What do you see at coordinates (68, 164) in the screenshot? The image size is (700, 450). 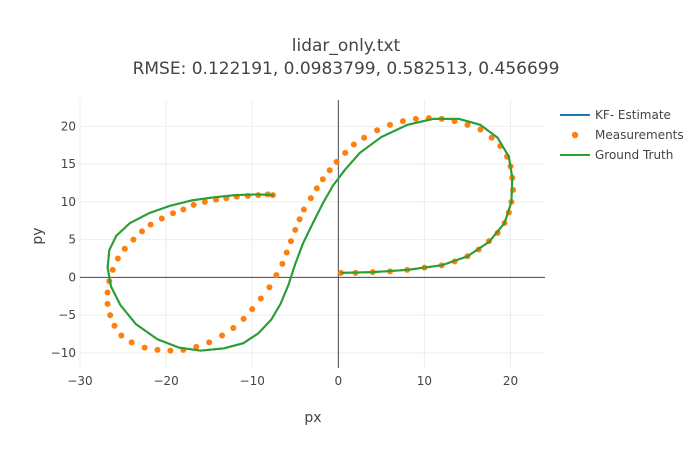 I see `y-tick-label: 15` at bounding box center [68, 164].